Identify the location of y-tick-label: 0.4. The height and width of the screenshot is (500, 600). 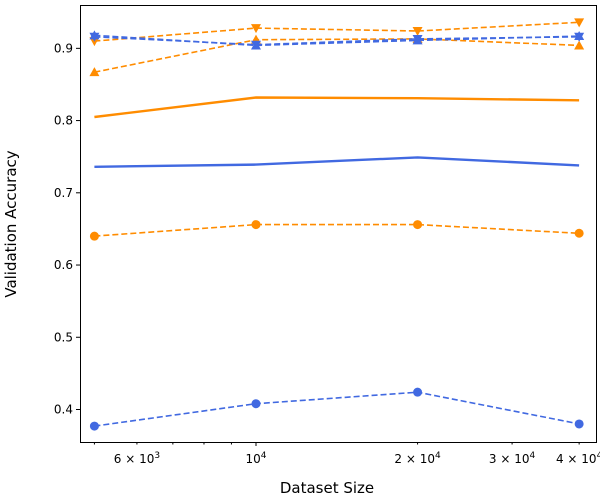
(63, 409).